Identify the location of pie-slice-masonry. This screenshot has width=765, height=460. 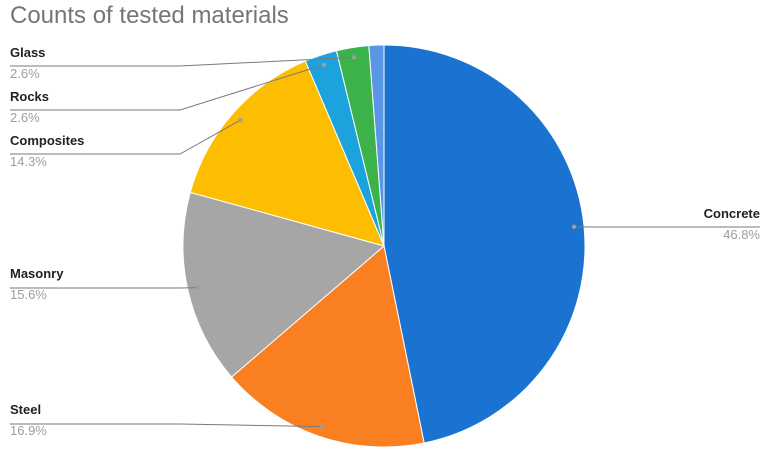
(284, 284).